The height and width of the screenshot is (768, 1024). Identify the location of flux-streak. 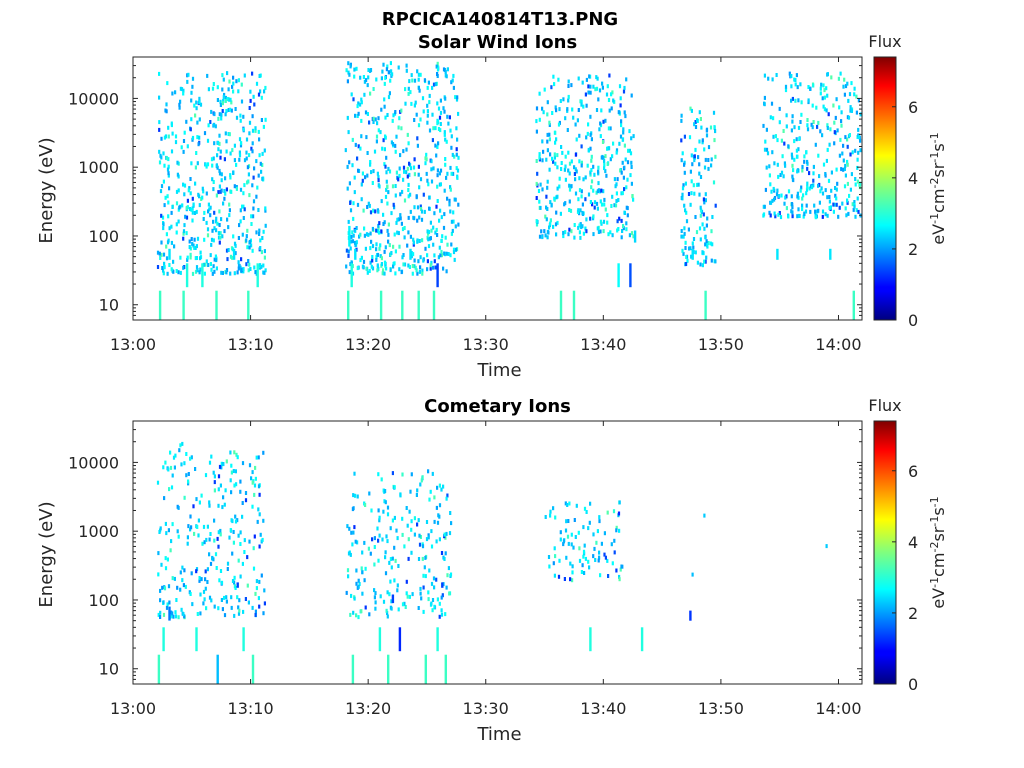
(692, 254).